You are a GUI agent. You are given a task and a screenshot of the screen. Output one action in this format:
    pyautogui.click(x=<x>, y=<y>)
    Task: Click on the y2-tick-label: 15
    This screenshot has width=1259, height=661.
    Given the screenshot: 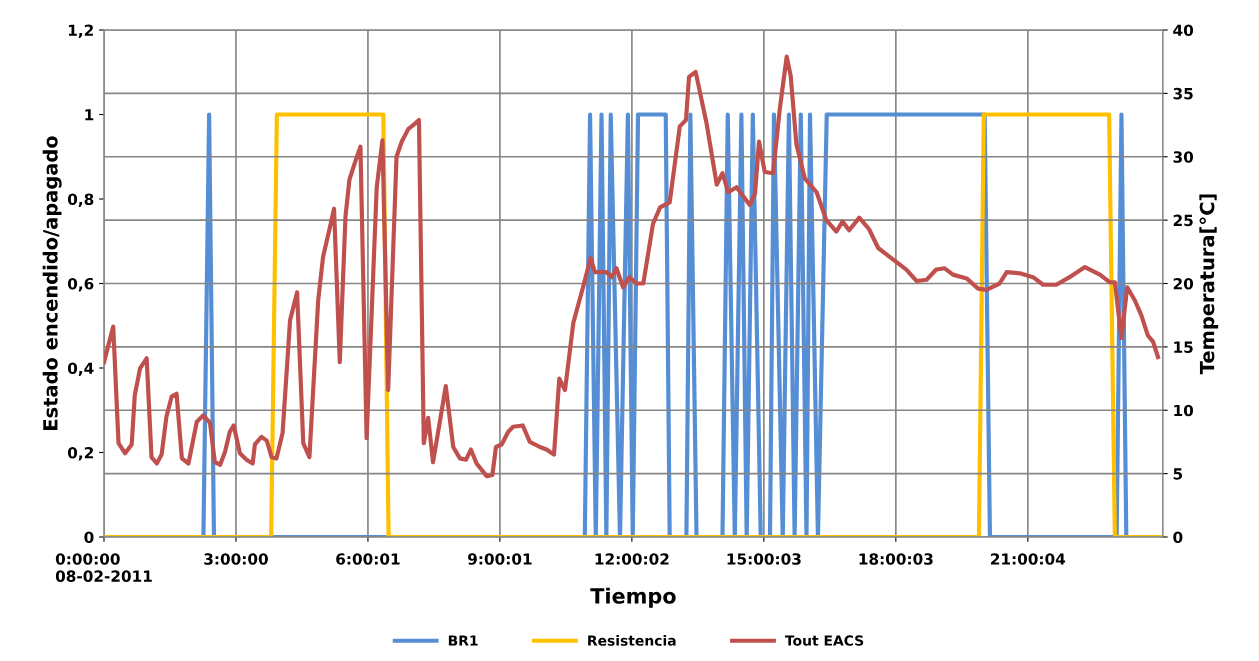 What is the action you would take?
    pyautogui.click(x=1183, y=347)
    